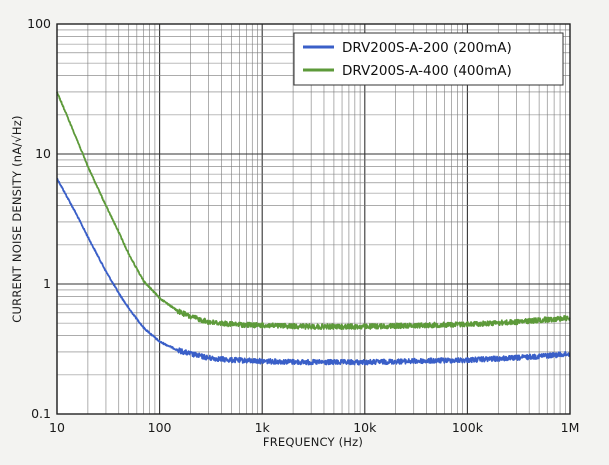  Describe the element at coordinates (43, 153) in the screenshot. I see `y-tick-label: 10` at that location.